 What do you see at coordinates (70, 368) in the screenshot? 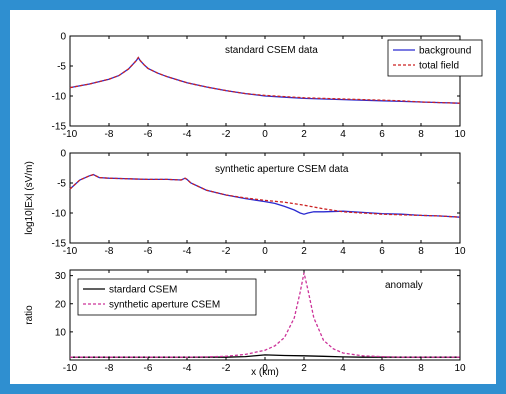
I see `x-tick-label: -10` at bounding box center [70, 368].